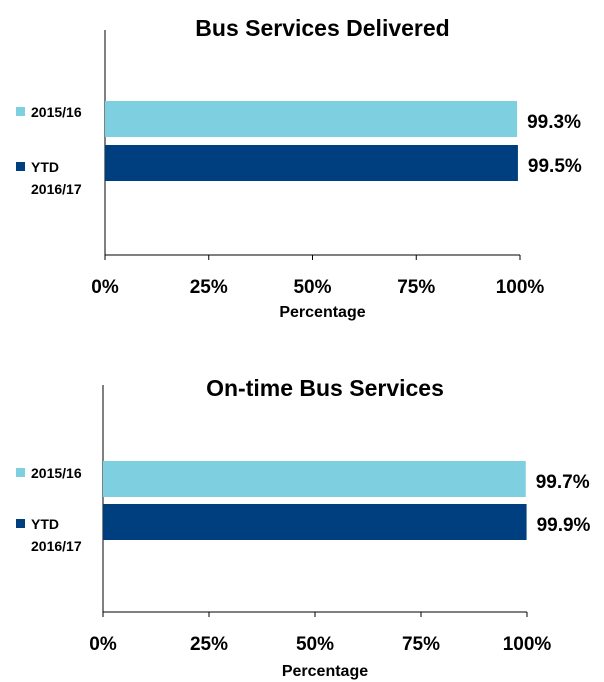 Image resolution: width=604 pixels, height=682 pixels. What do you see at coordinates (325, 388) in the screenshot?
I see `chart-title: On-time Bus Services` at bounding box center [325, 388].